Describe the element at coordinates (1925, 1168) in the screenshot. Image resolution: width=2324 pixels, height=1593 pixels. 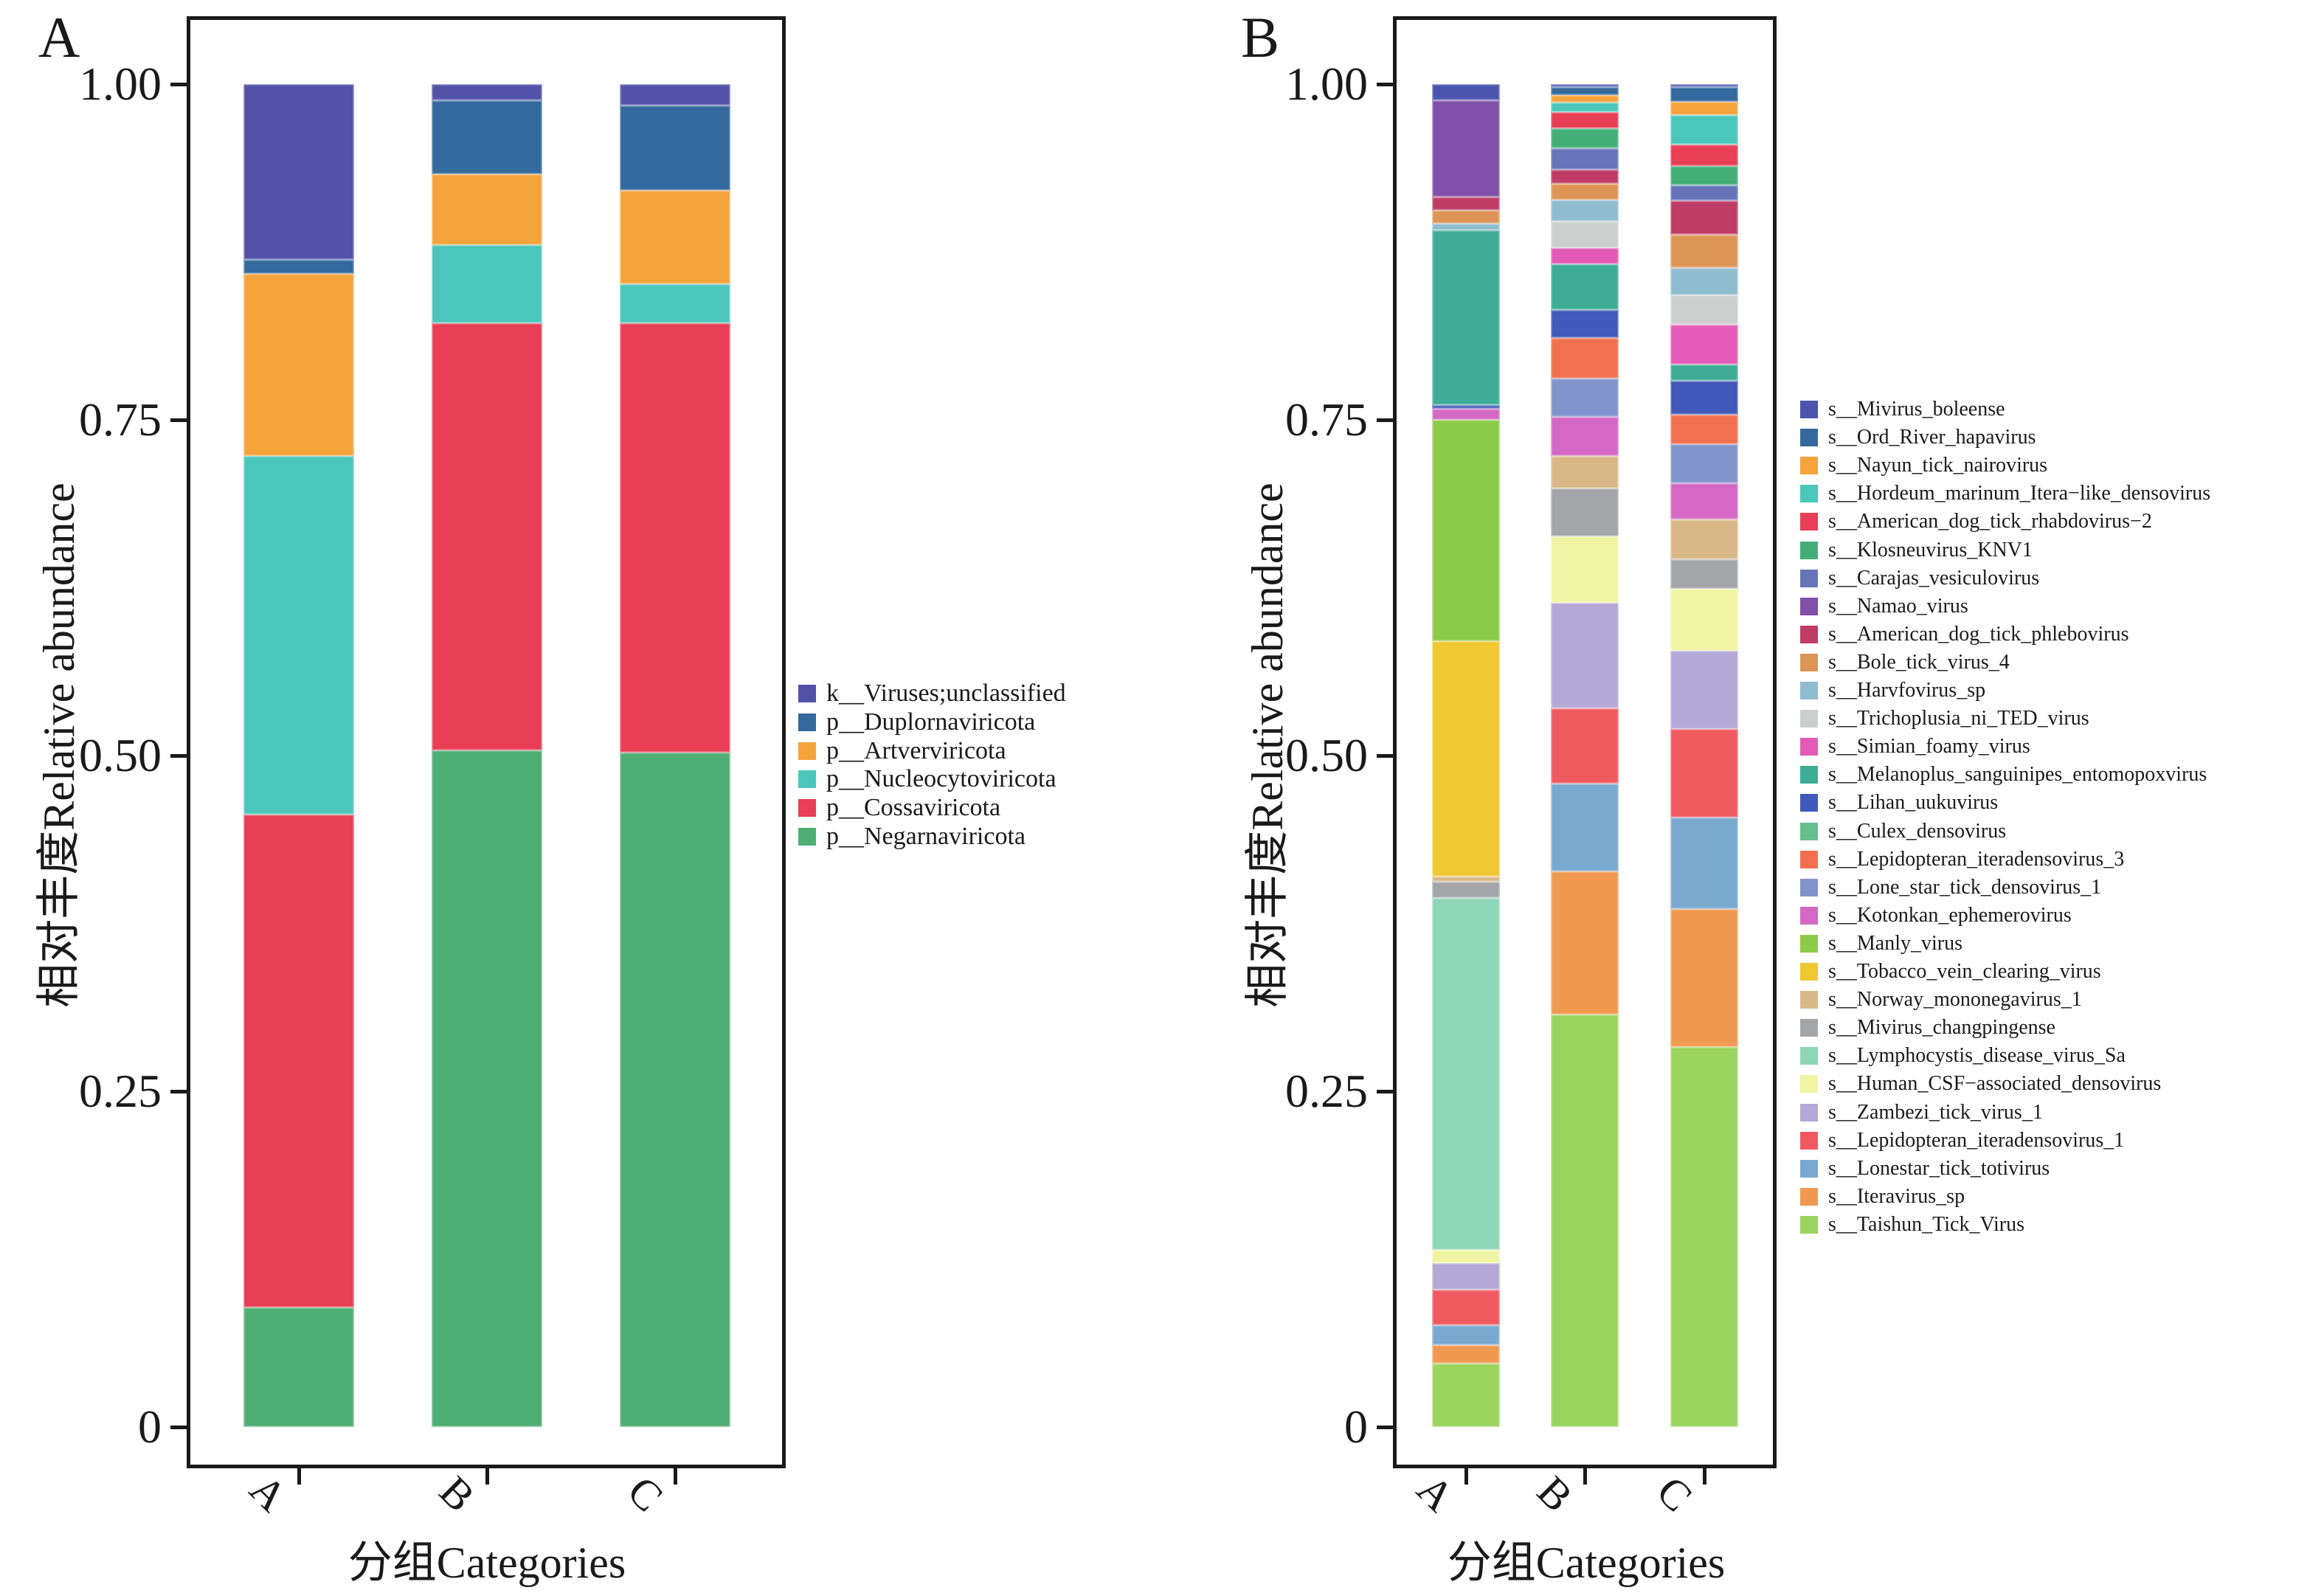
I see `panel-b-legend-item: s__Lonestar_tick_totivirus` at that location.